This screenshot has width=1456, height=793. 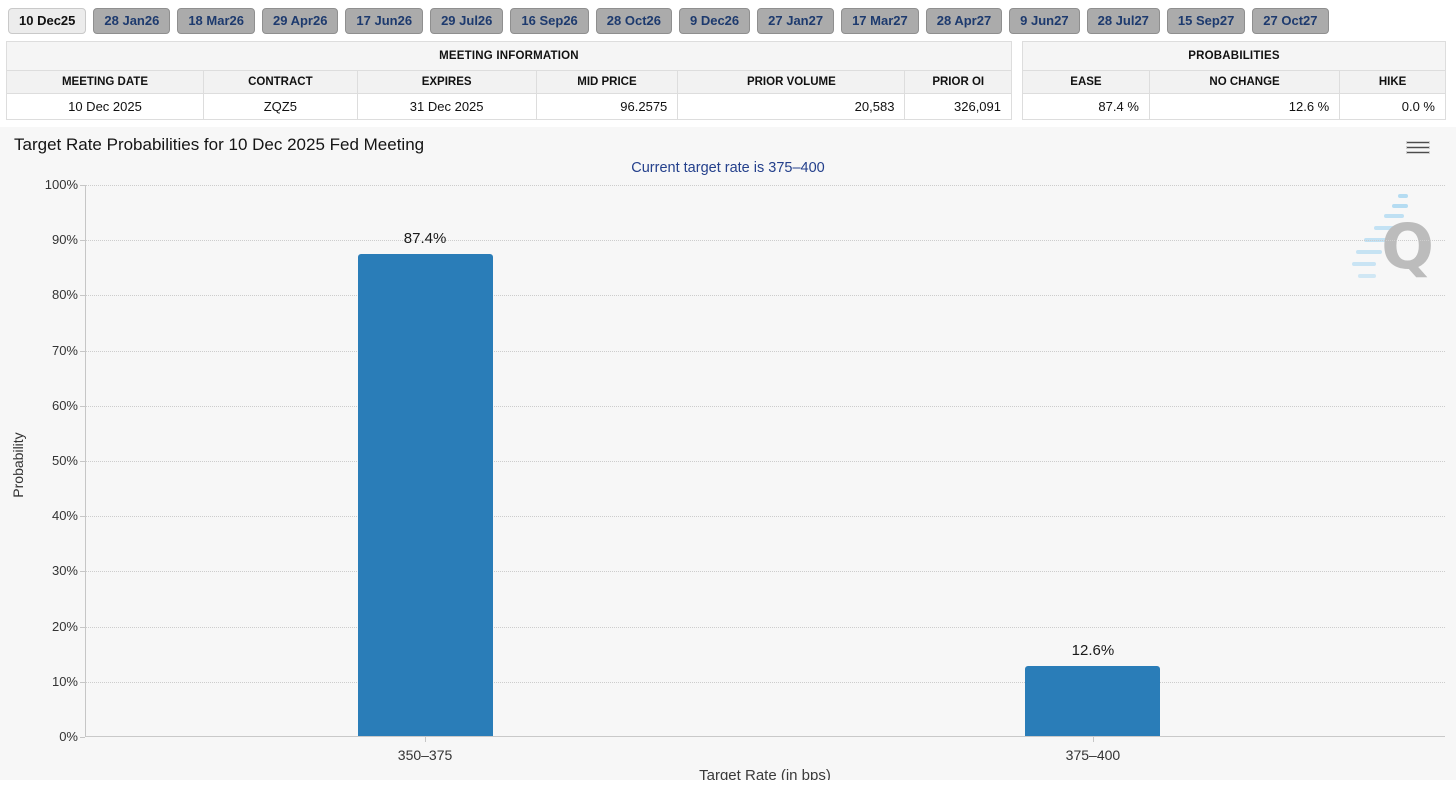 I want to click on meeting-tab-16-sep26: 16 Sep26, so click(x=549, y=21).